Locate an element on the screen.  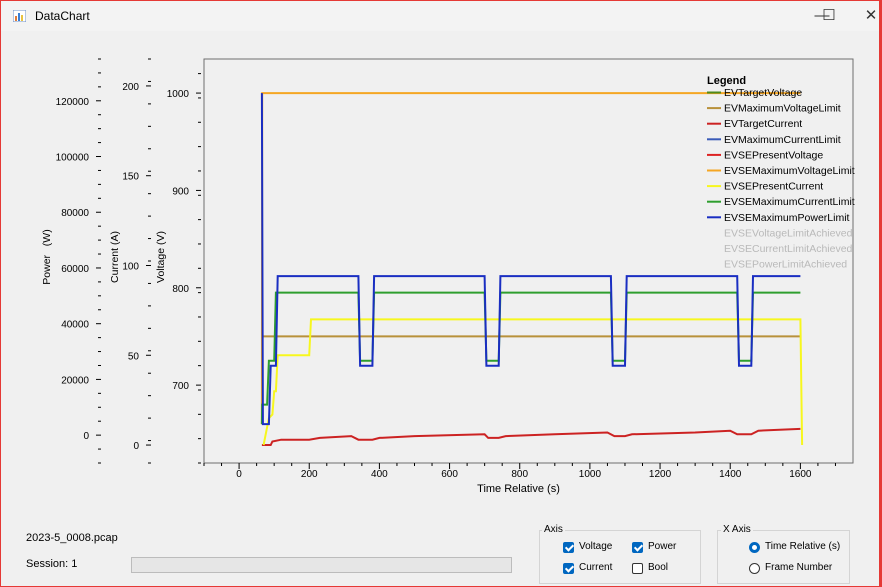
app-chart-icon is located at coordinates (19, 16).